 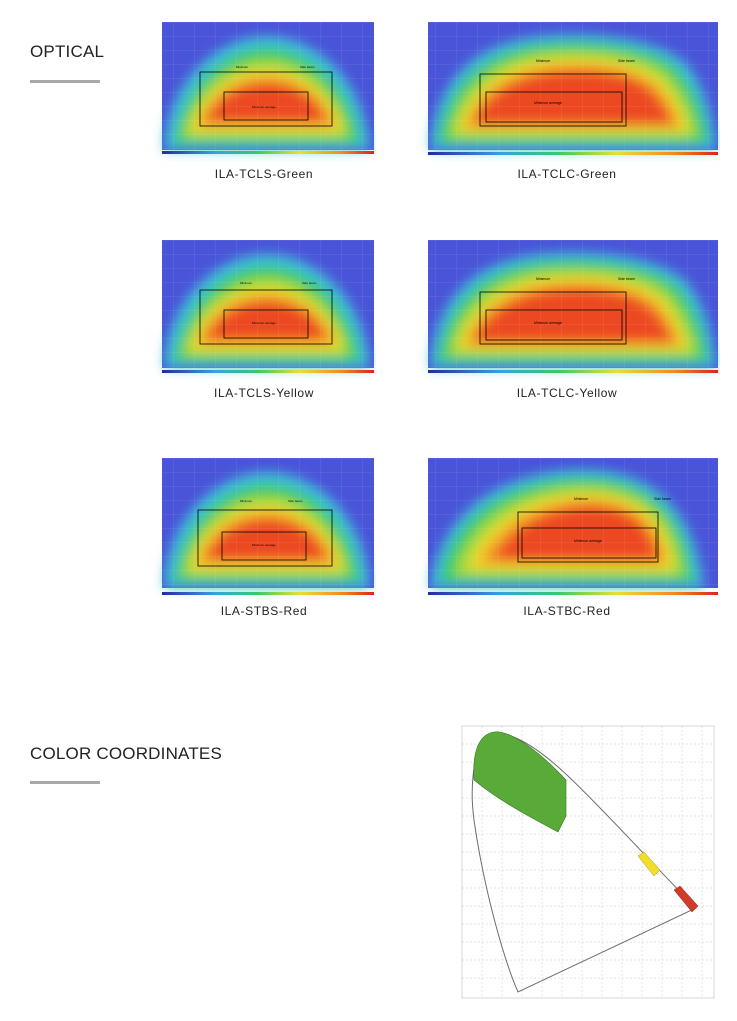 I want to click on chromaticity-diagram, so click(x=584, y=865).